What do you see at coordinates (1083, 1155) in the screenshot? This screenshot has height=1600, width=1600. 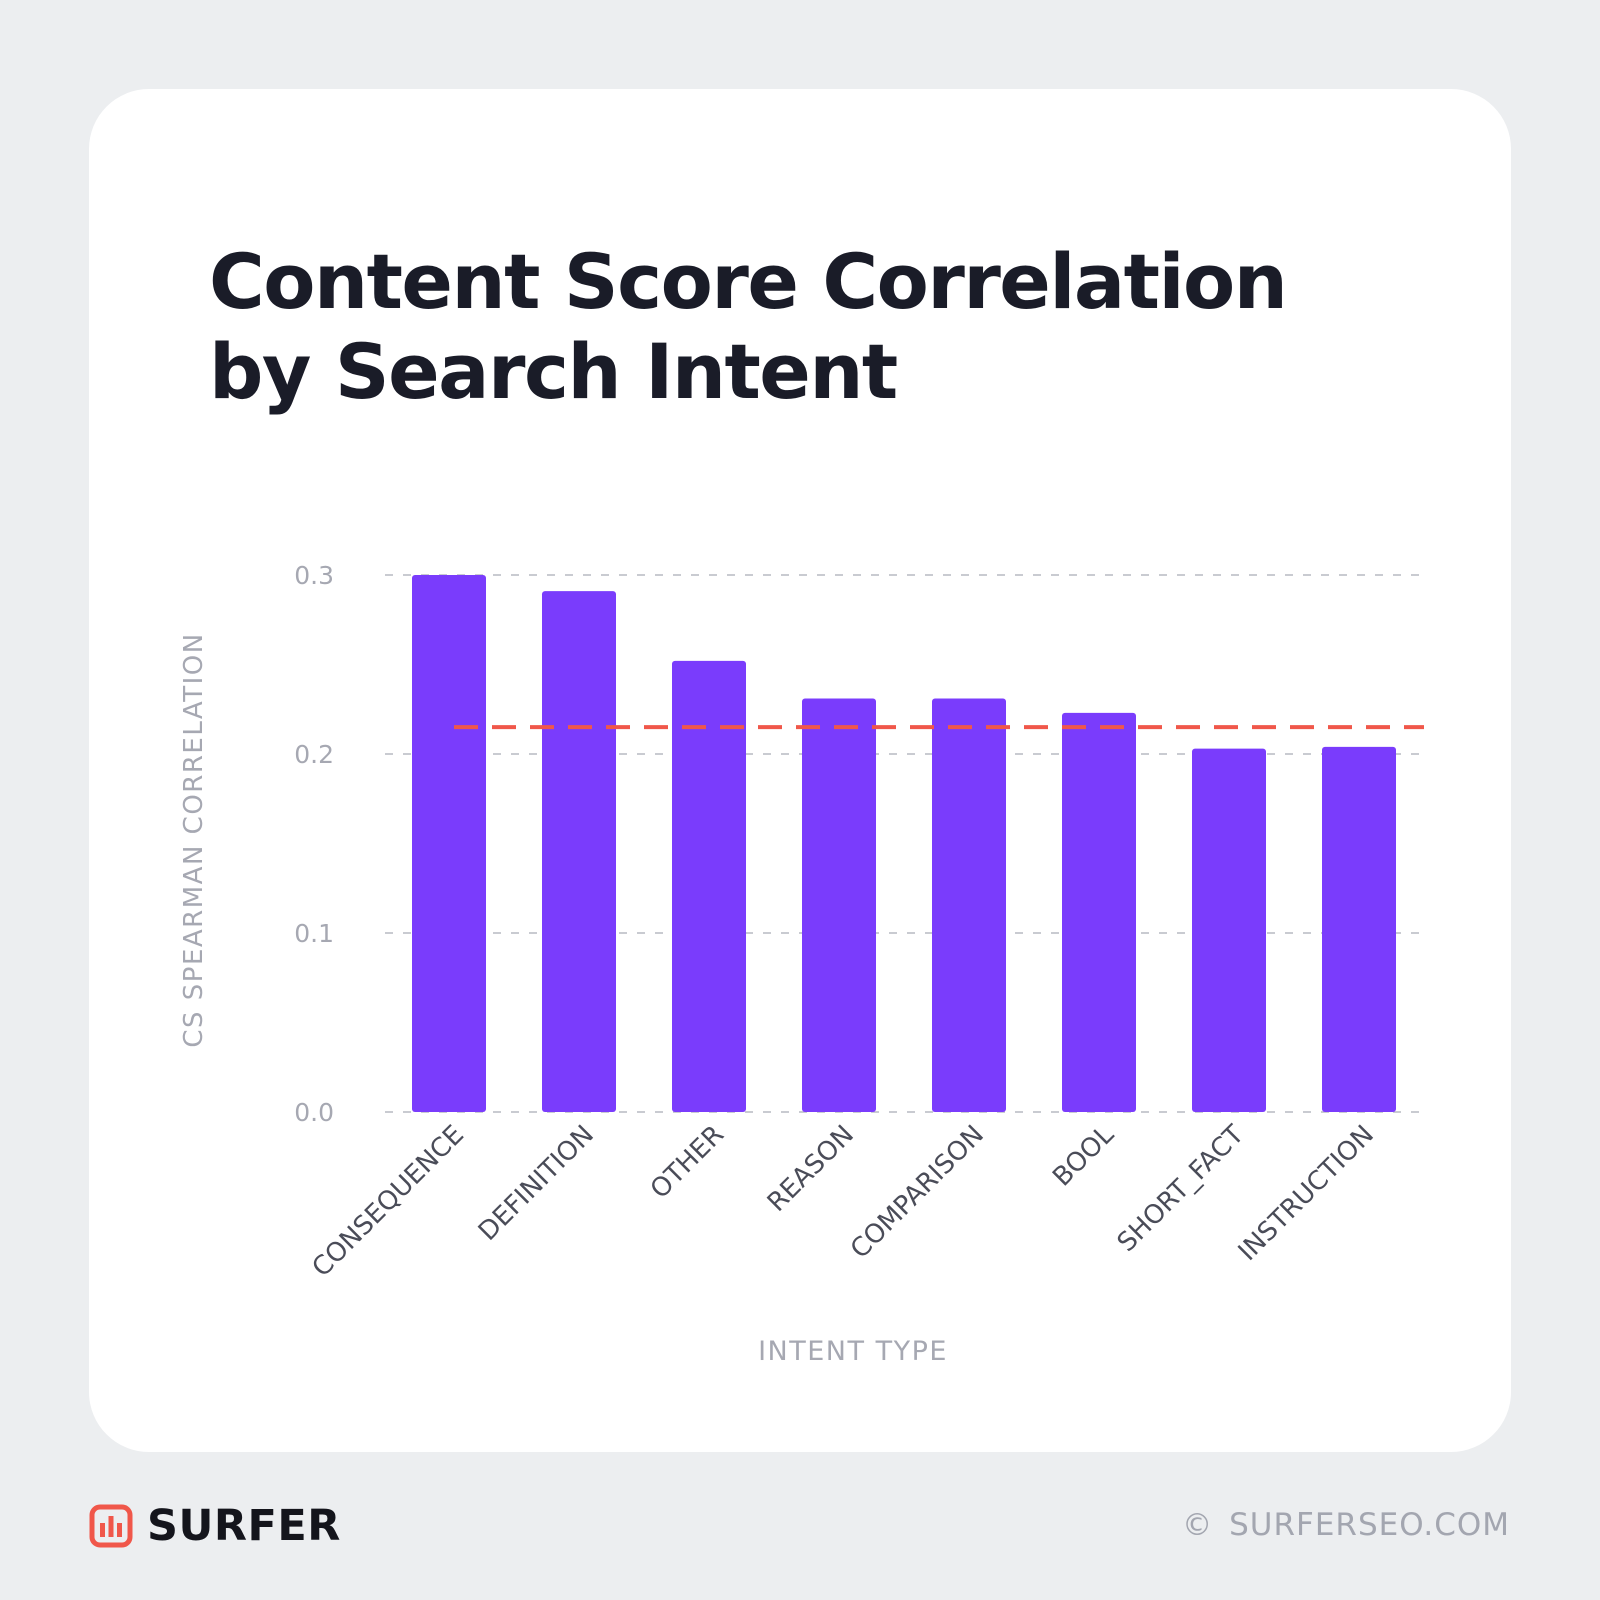 I see `x-tick-label: BOOL` at bounding box center [1083, 1155].